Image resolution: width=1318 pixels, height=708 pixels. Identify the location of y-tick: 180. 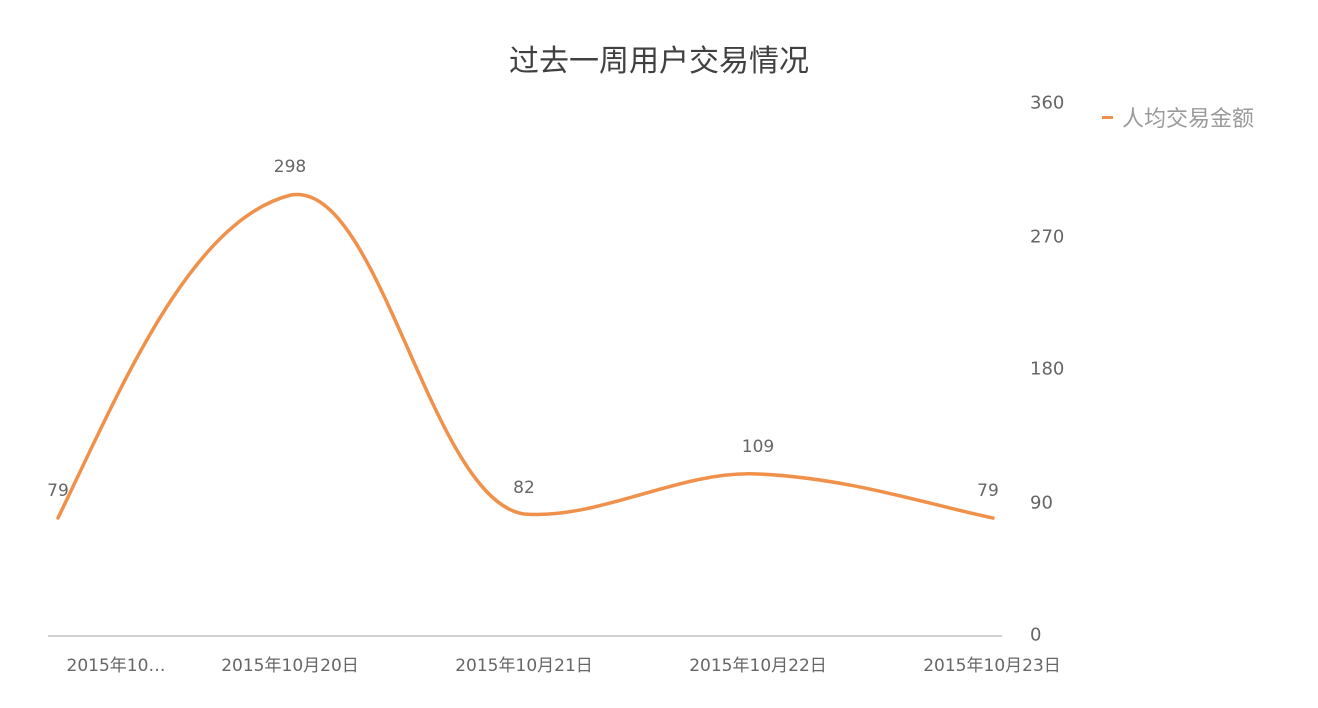
(1047, 369).